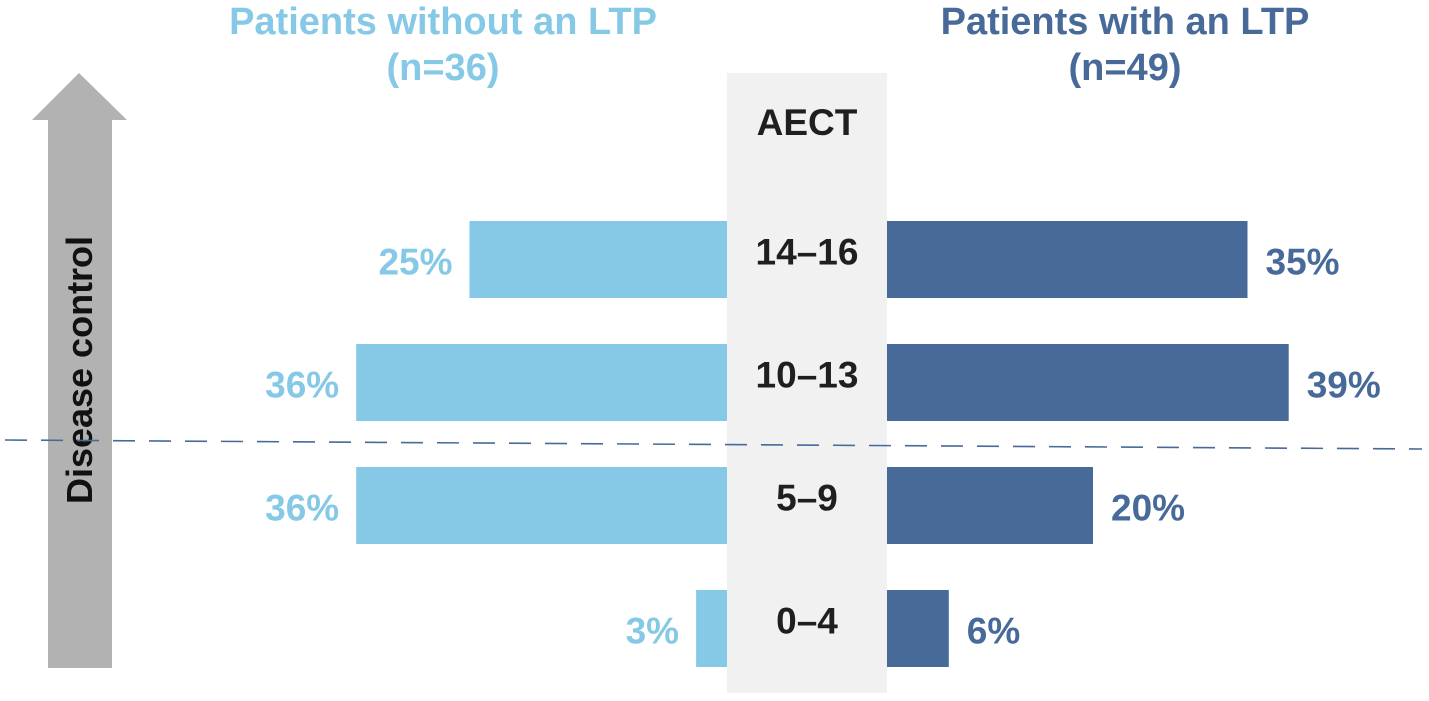 Image resolution: width=1429 pixels, height=701 pixels. I want to click on center-band, so click(807, 383).